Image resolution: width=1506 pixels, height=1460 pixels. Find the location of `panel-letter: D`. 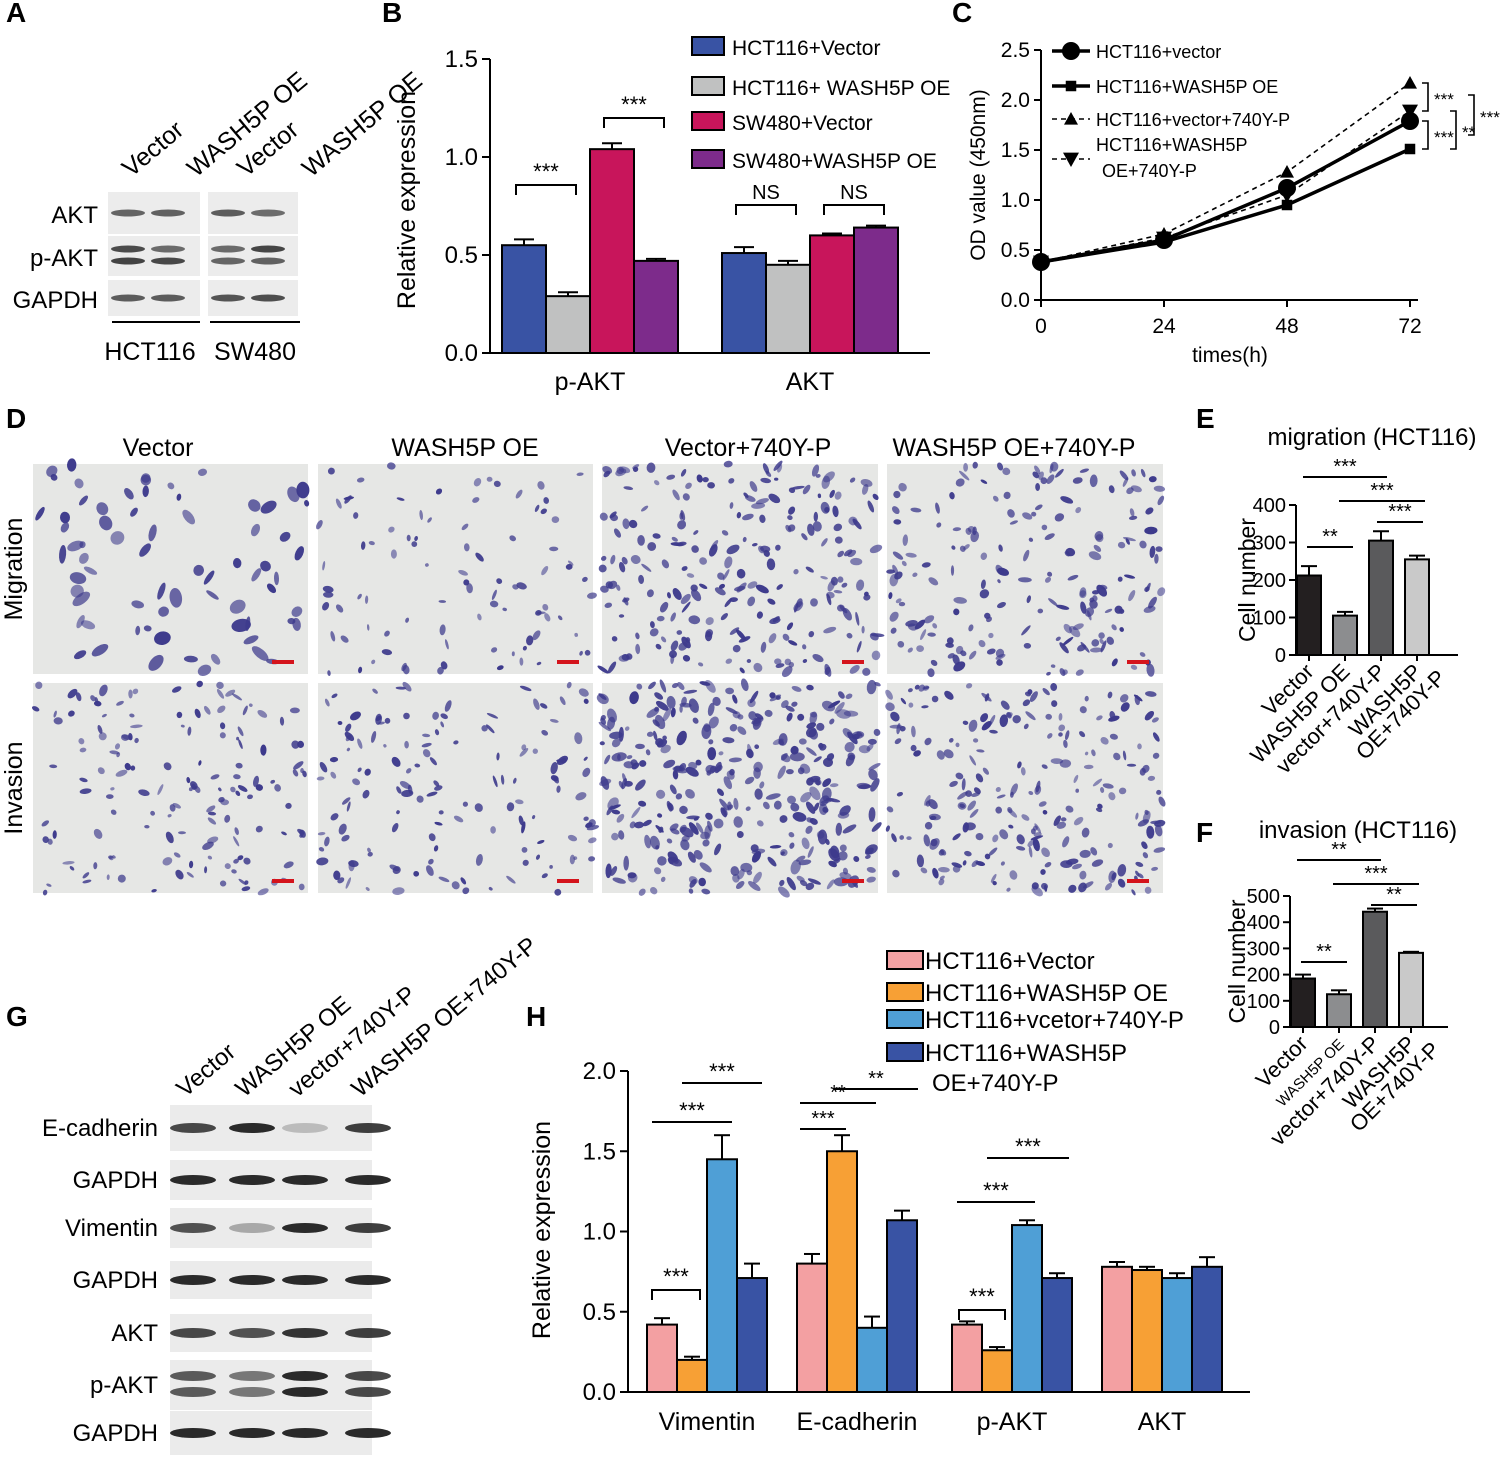

panel-letter: D is located at coordinates (16, 418).